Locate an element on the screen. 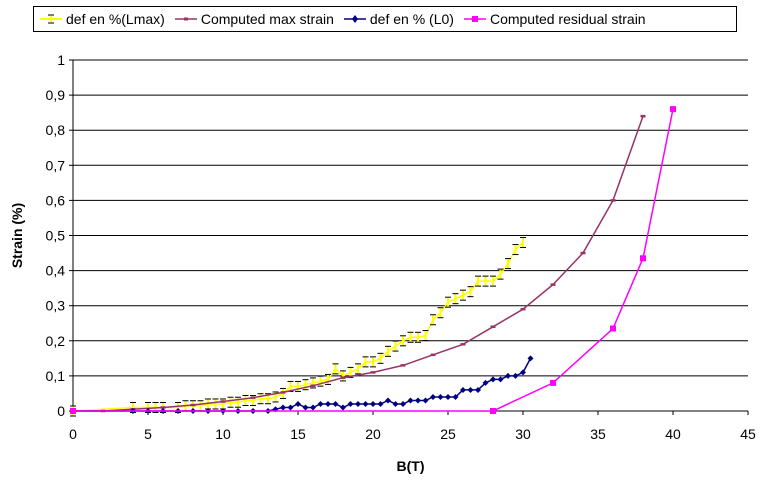 Image resolution: width=763 pixels, height=482 pixels. legend-item-residual: Computed residual strain is located at coordinates (554, 19).